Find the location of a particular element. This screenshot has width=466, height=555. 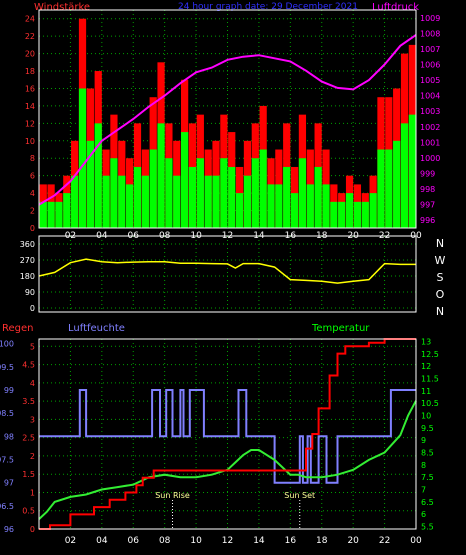

wind-y-tick: 6 is located at coordinates (32, 176).